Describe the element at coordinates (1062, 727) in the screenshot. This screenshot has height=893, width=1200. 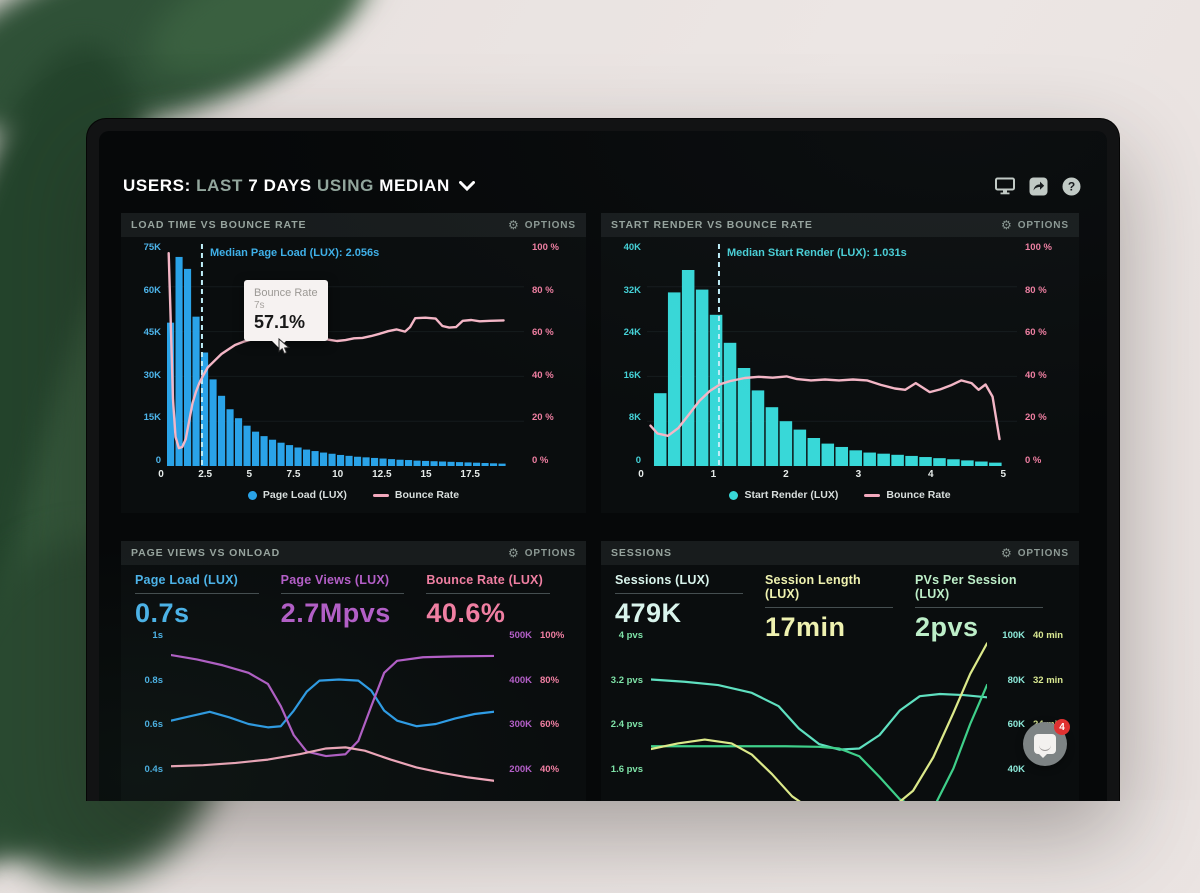
I see `chat-badge: 4` at that location.